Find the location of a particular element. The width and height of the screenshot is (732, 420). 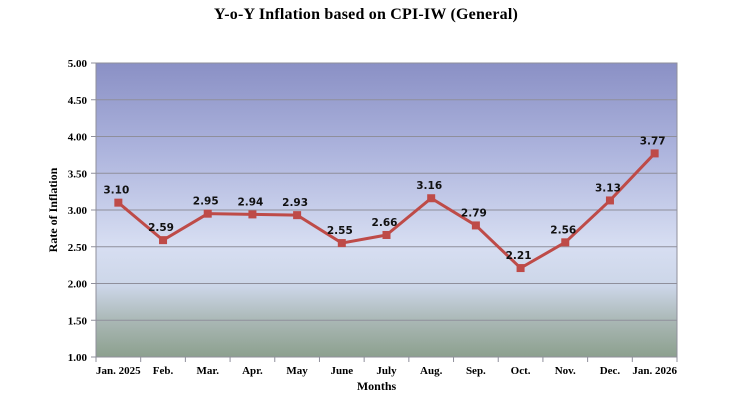

y-axis-tick-label: 1.50 is located at coordinates (78, 321).